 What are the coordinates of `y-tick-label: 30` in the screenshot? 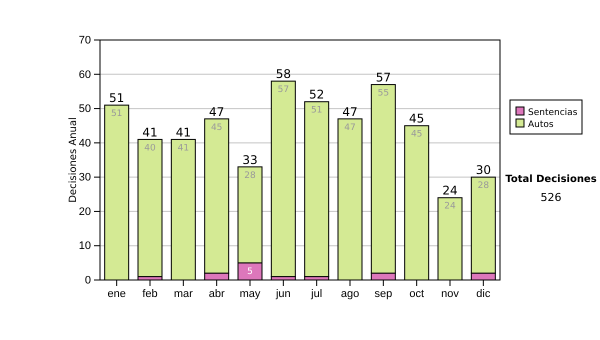 It's located at (84, 178).